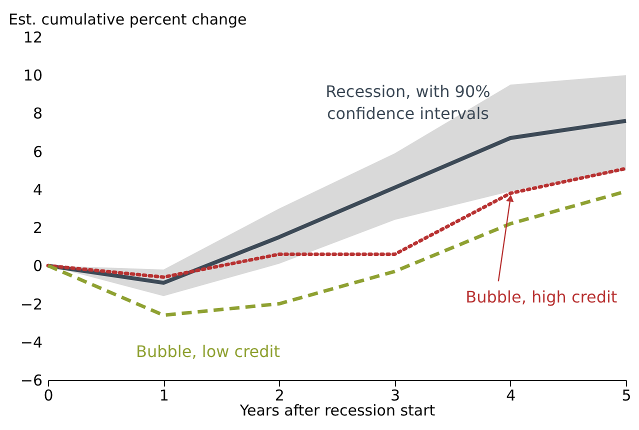 This screenshot has width=639, height=430. I want to click on annotation: Bubble, high credit, so click(542, 296).